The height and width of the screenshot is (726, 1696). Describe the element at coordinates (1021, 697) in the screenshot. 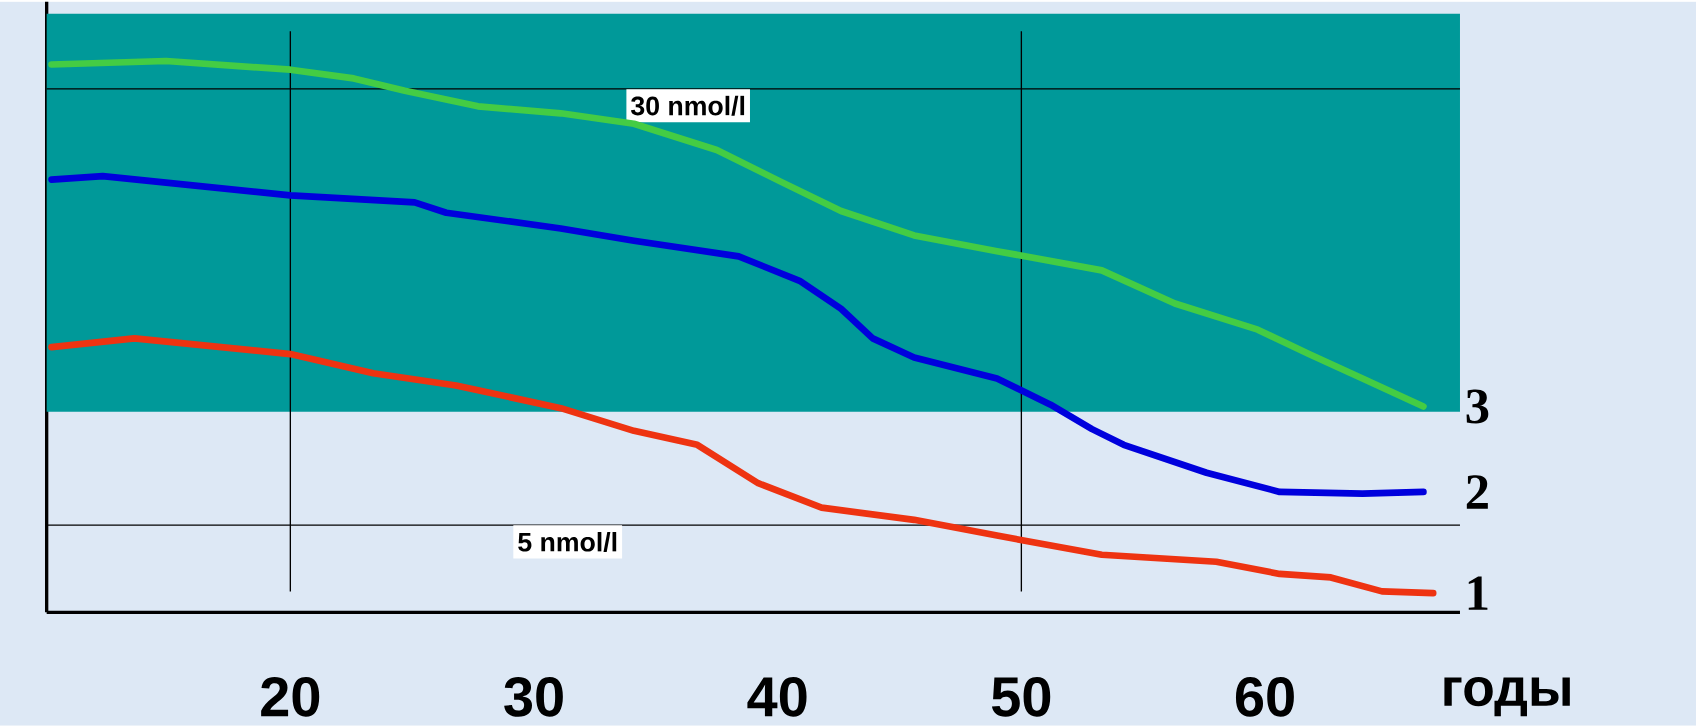

I see `x-tick-label: 50` at that location.